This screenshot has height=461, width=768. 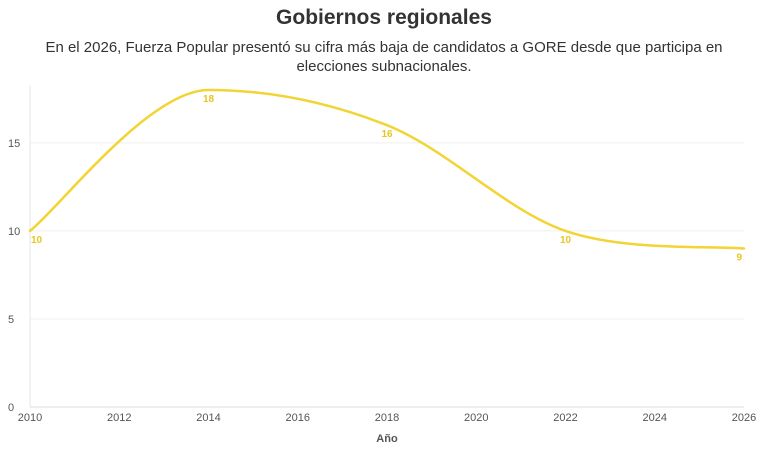 I want to click on y-tick-label: 15, so click(x=14, y=144).